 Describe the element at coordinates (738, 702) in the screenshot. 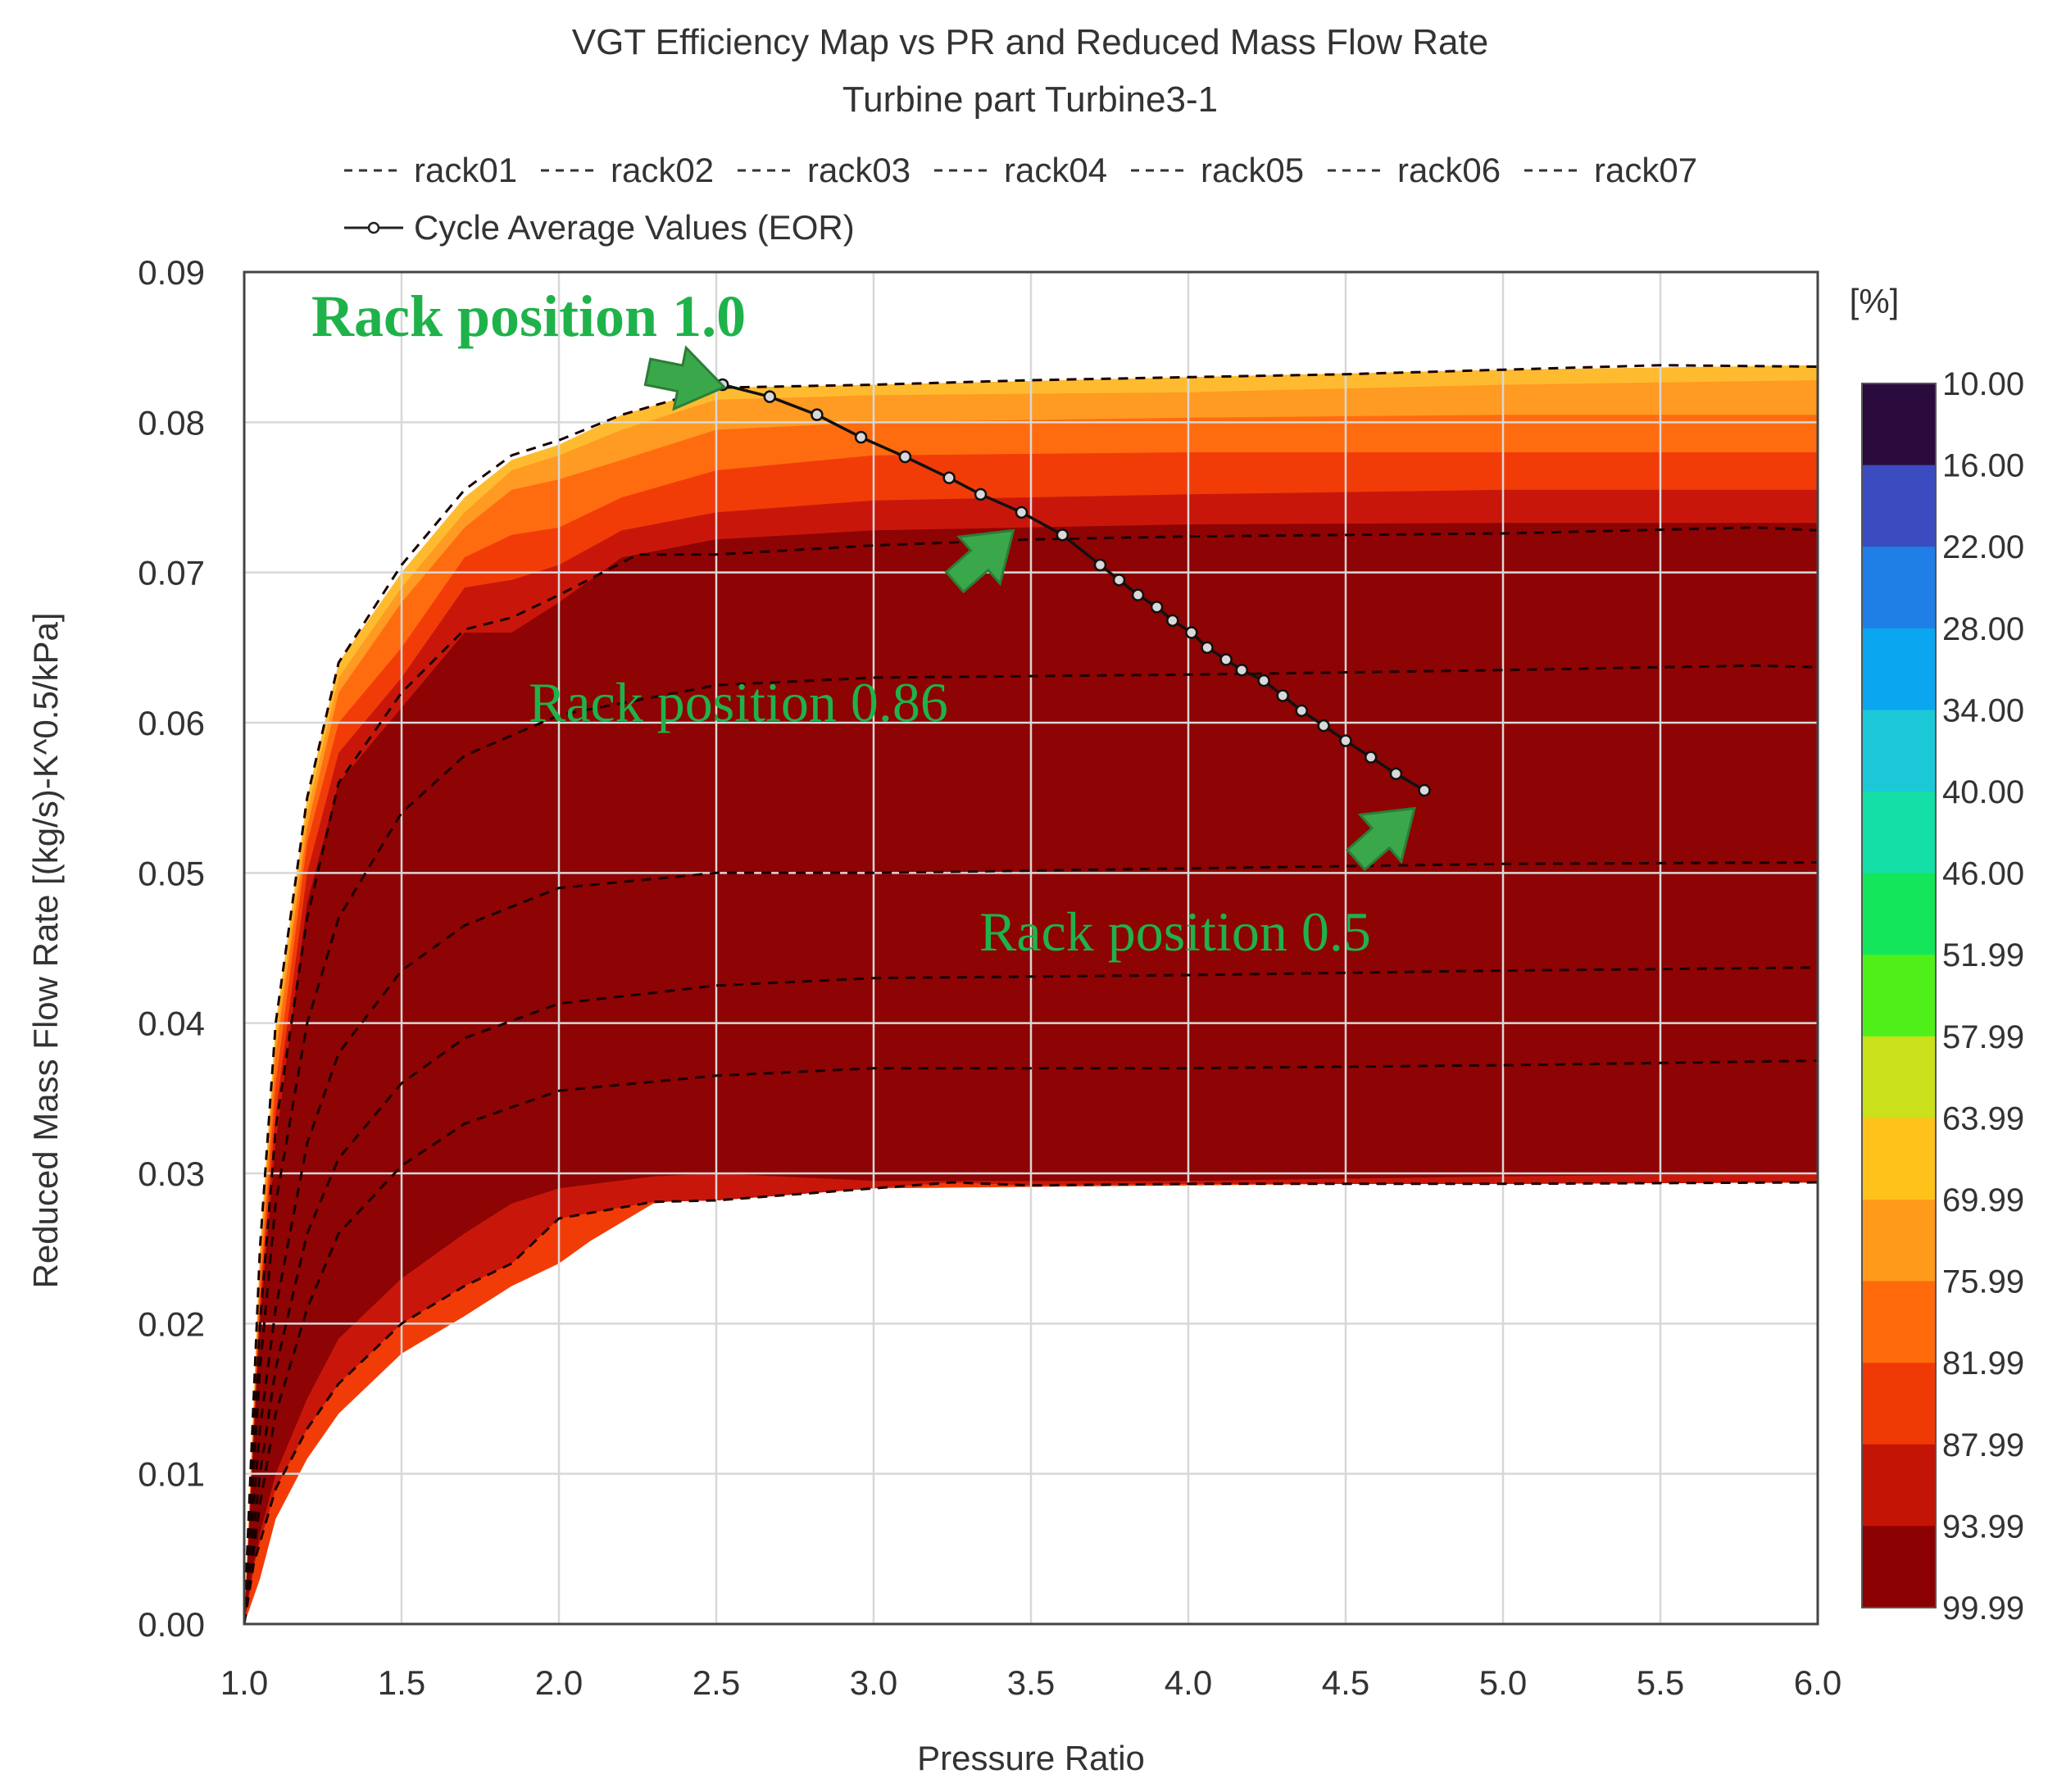

I see `annotation-rack-0-86: Rack position 0.86` at that location.